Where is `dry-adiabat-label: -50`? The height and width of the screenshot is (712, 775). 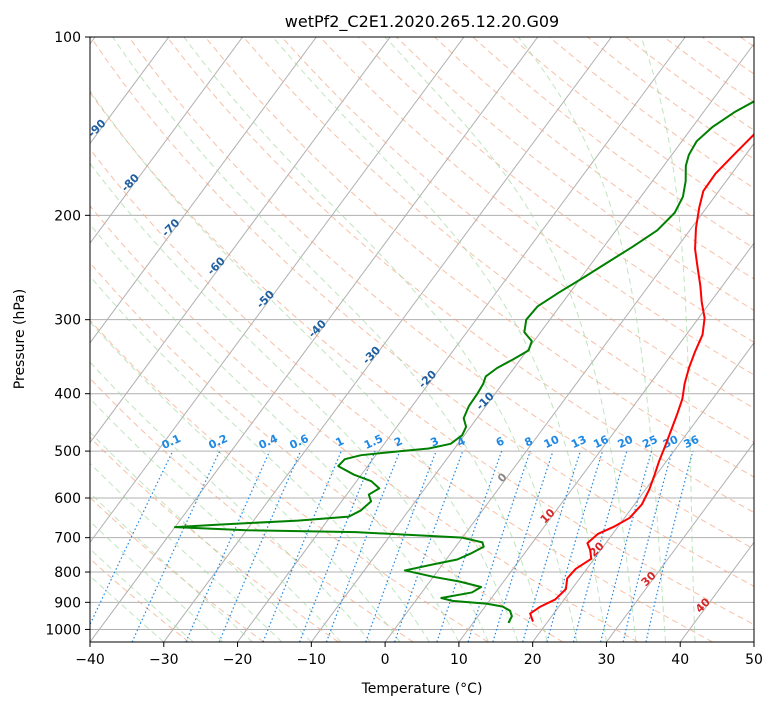 dry-adiabat-label: -50 is located at coordinates (265, 299).